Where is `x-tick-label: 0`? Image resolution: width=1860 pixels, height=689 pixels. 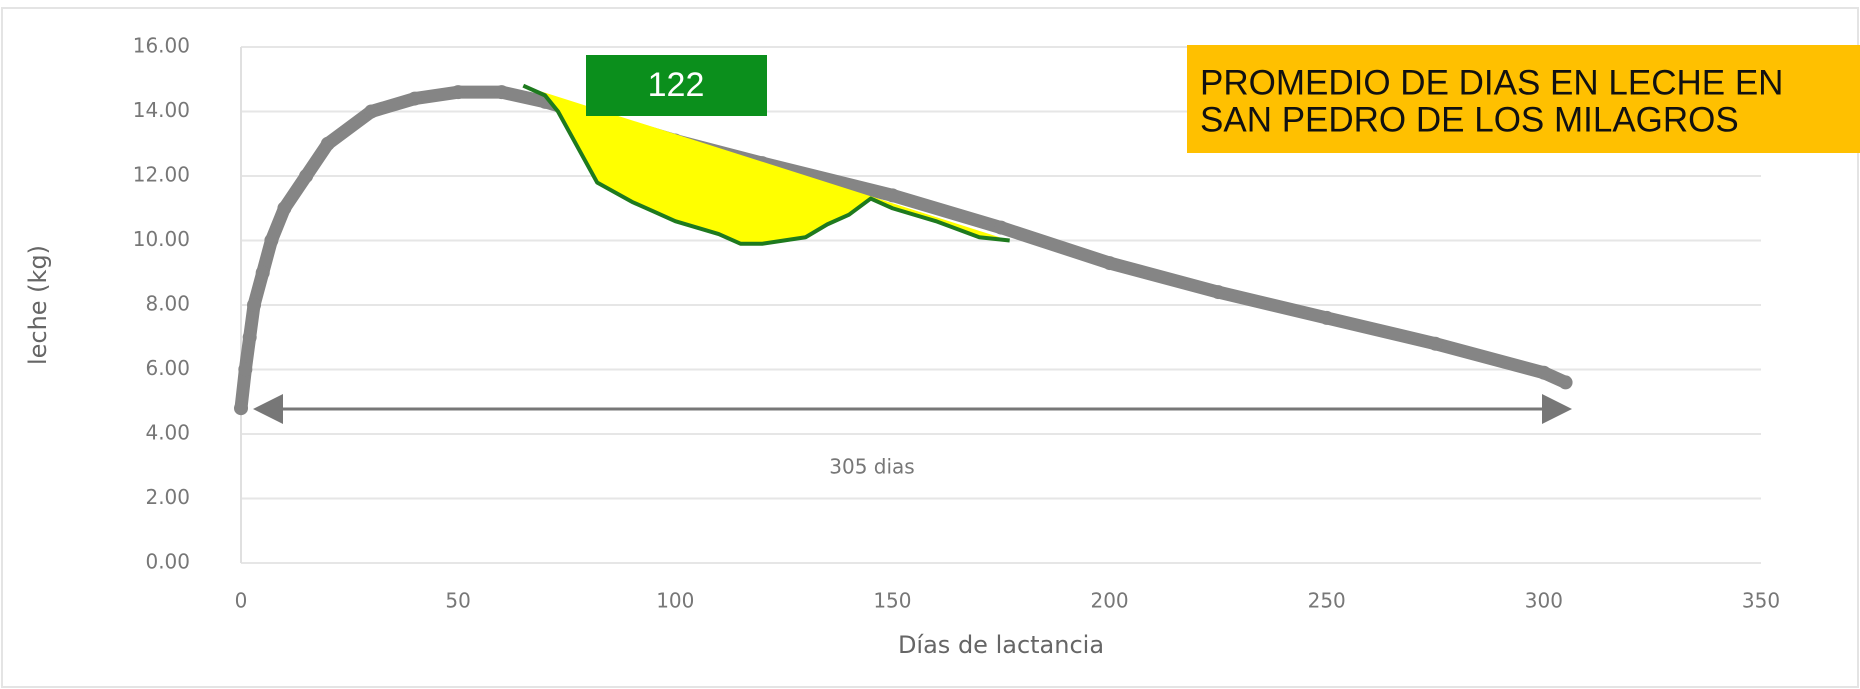
x-tick-label: 0 is located at coordinates (241, 601).